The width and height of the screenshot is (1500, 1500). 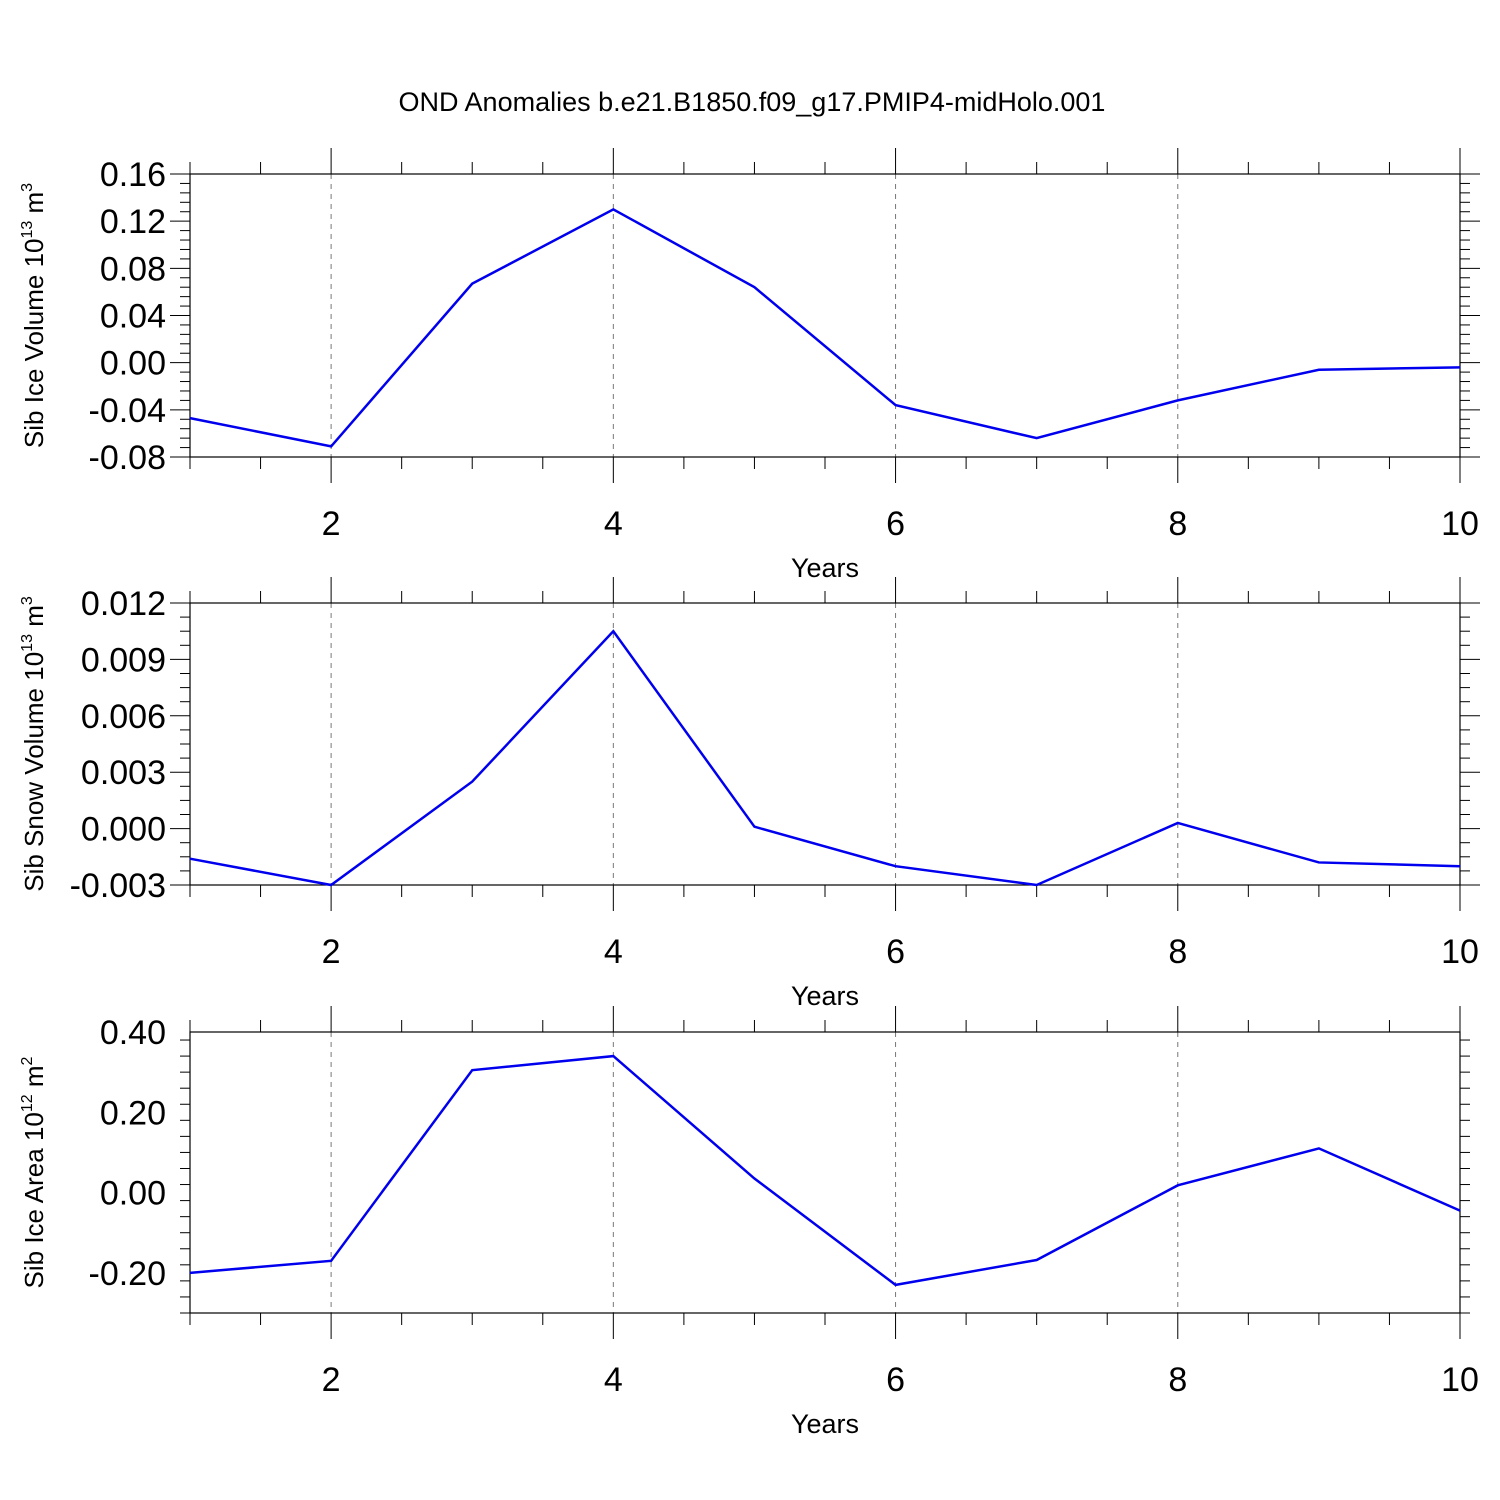 I want to click on y-tick-label: 0.012, so click(x=123, y=604).